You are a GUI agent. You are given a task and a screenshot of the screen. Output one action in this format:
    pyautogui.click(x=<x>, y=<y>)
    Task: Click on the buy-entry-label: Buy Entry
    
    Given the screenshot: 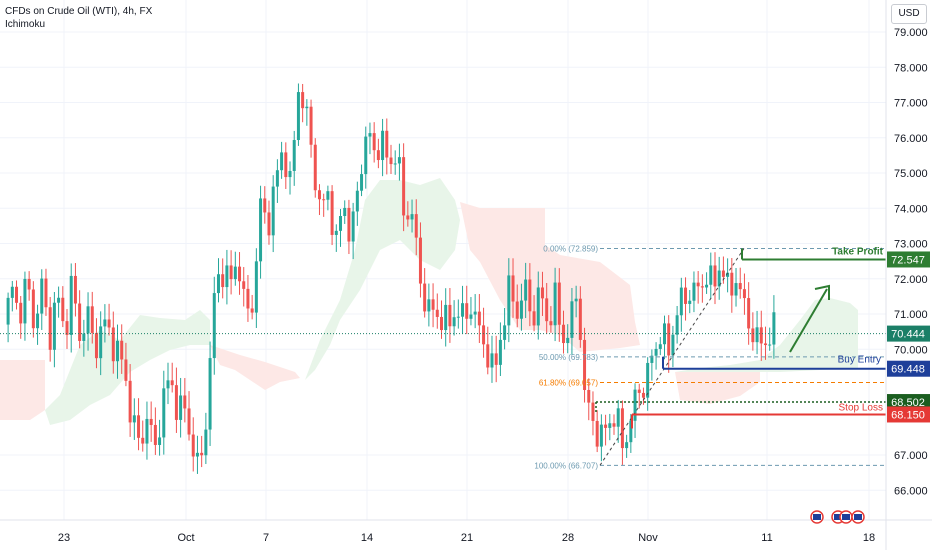 What is the action you would take?
    pyautogui.click(x=859, y=360)
    